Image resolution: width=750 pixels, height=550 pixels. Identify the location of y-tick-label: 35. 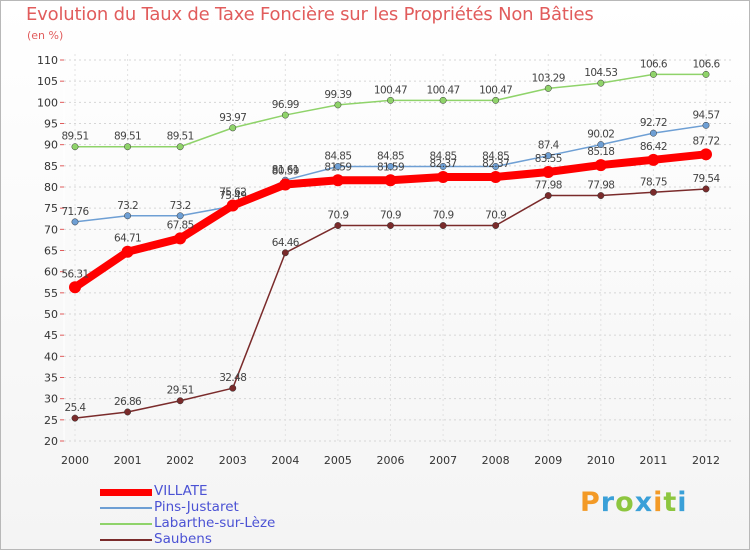
(51, 378).